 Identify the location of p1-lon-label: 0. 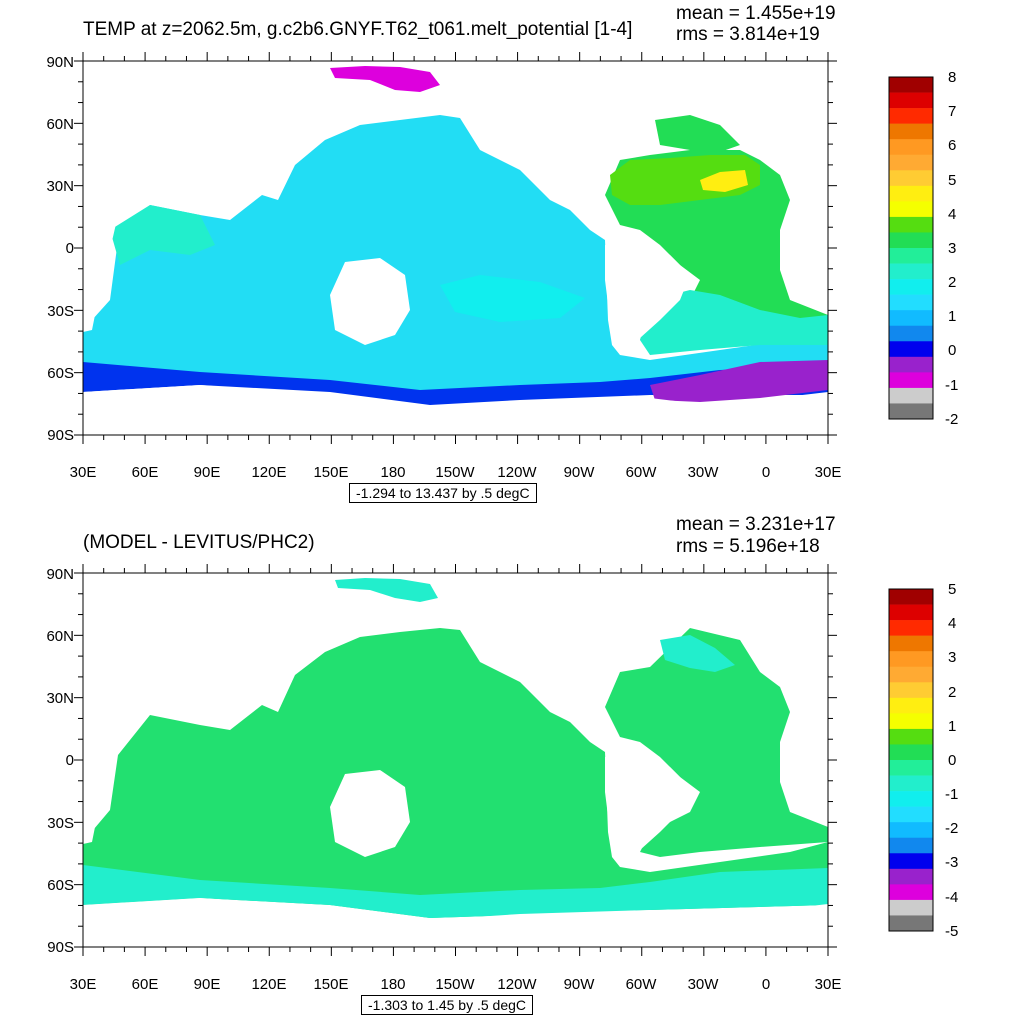
(766, 472).